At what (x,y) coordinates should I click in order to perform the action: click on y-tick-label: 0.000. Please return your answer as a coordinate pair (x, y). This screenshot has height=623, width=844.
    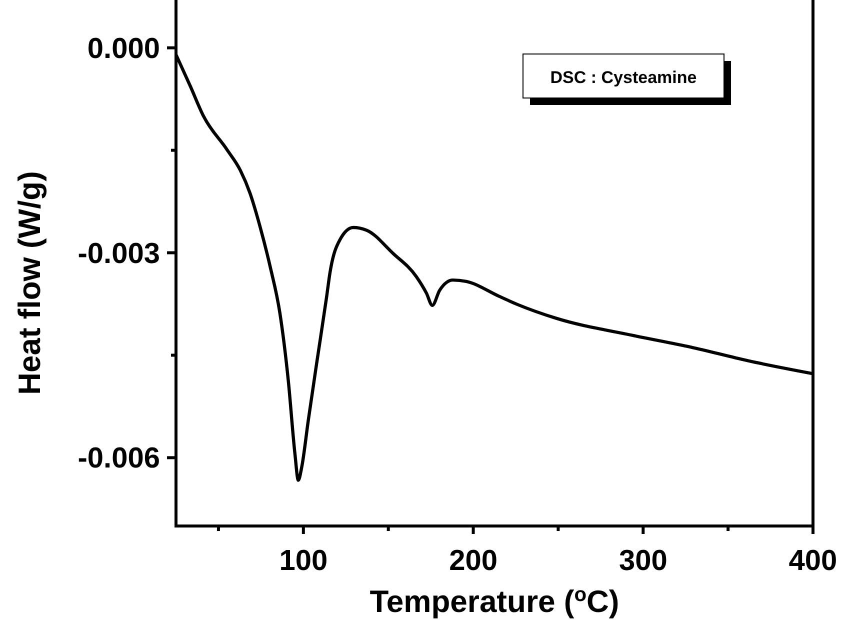
    Looking at the image, I should click on (123, 48).